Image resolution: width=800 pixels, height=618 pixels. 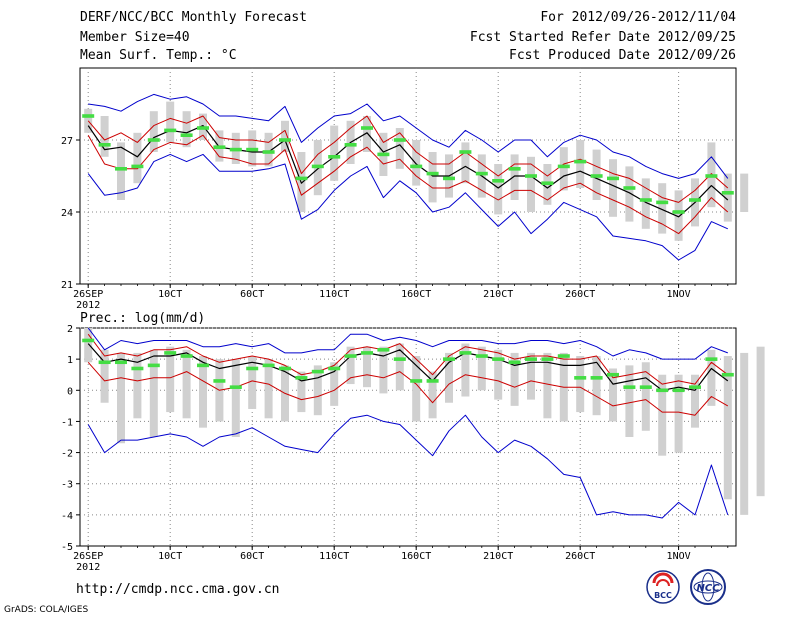 I want to click on x-tick-label: 260CT, so click(x=580, y=294).